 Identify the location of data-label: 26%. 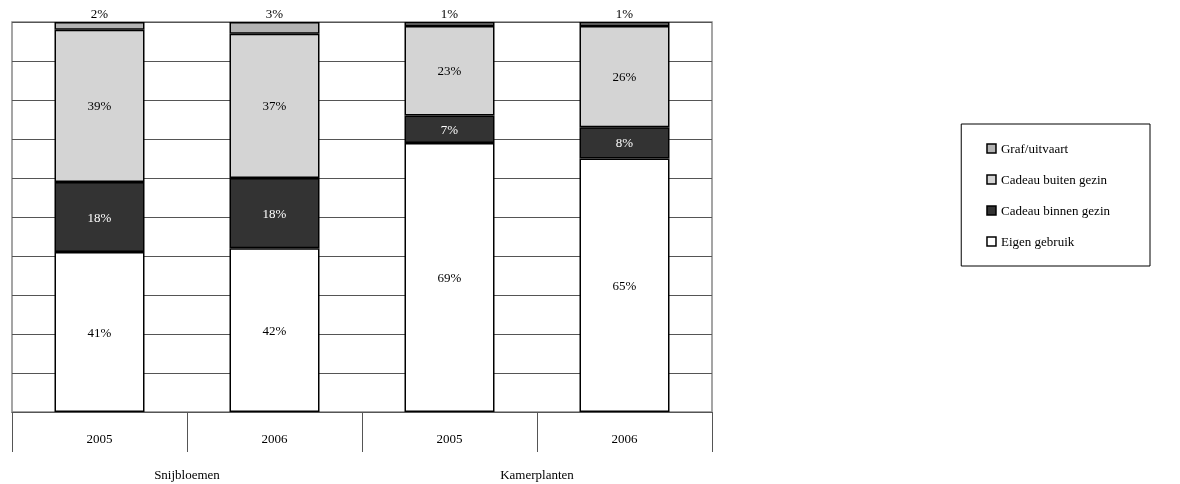
(624, 77).